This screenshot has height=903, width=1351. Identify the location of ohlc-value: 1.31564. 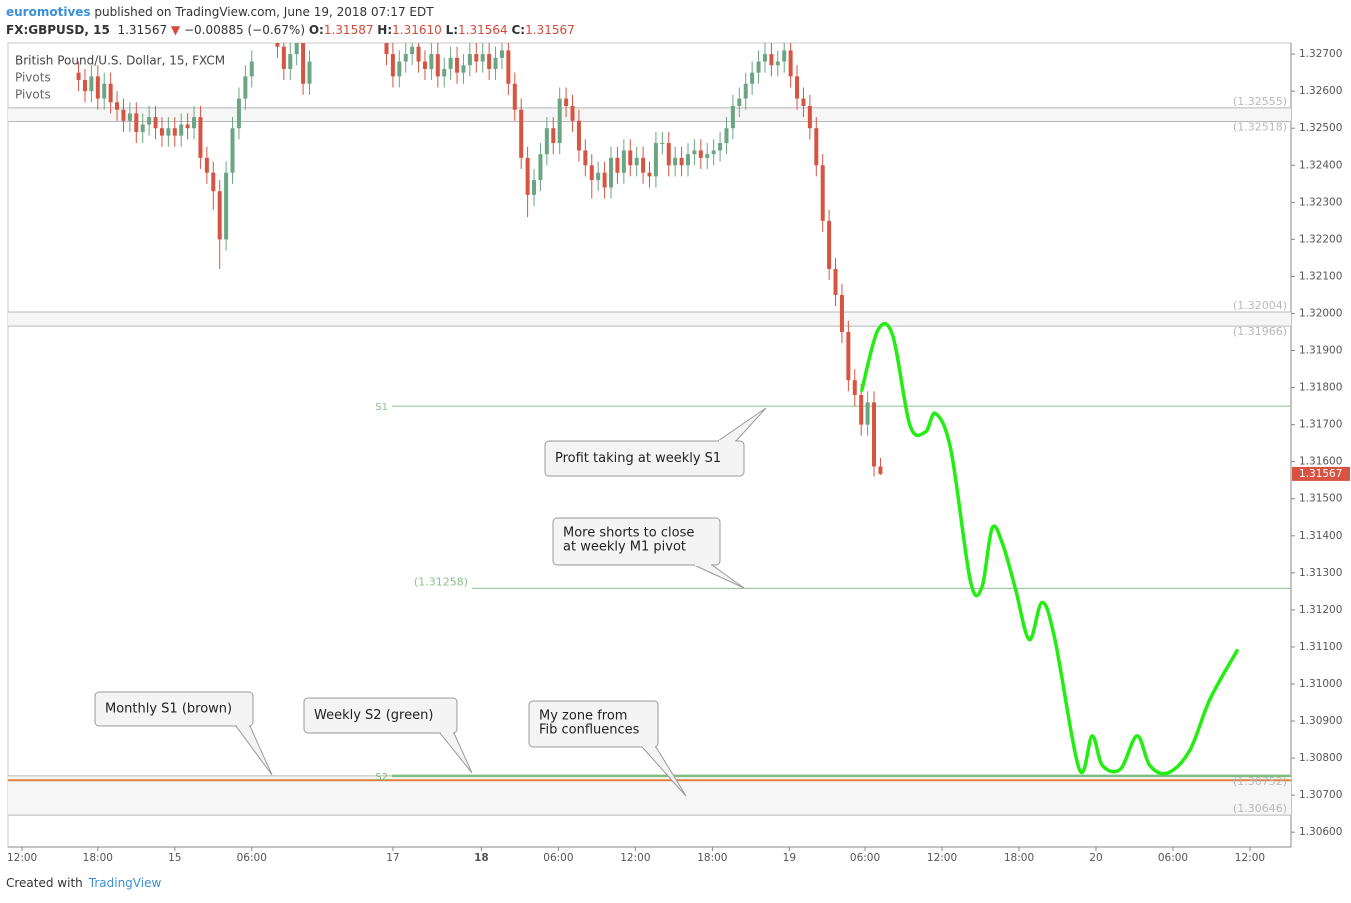
(483, 30).